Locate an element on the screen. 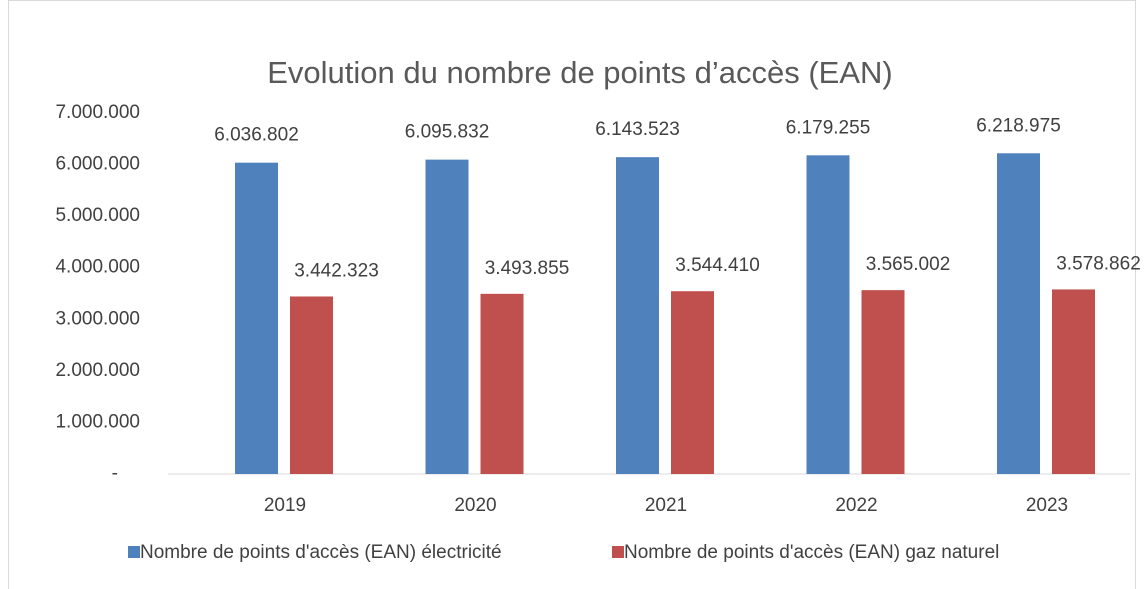 The width and height of the screenshot is (1144, 589). value-label: 6.179.255 is located at coordinates (828, 127).